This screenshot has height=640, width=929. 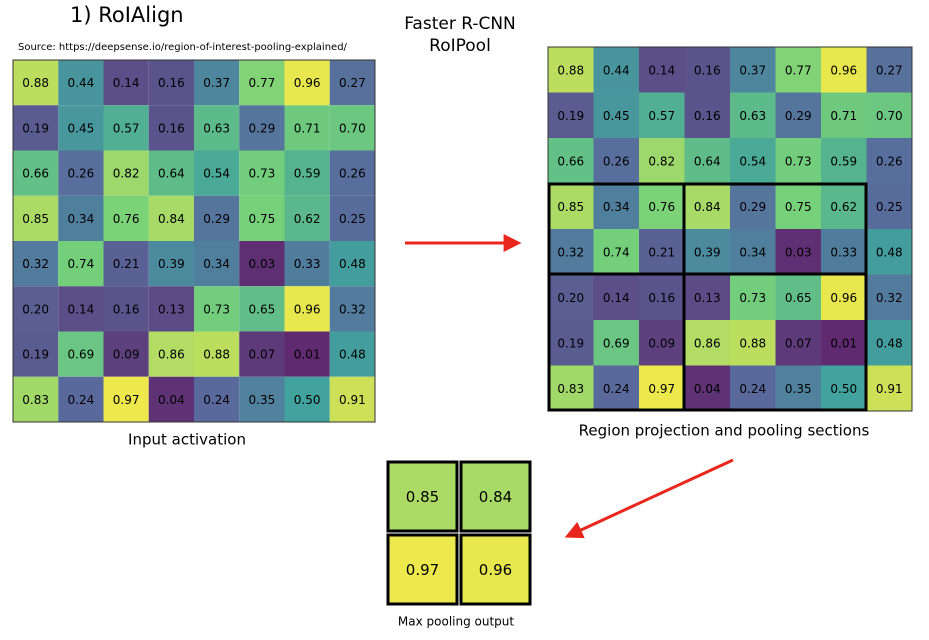 What do you see at coordinates (35, 355) in the screenshot?
I see `cell-value: 0.19` at bounding box center [35, 355].